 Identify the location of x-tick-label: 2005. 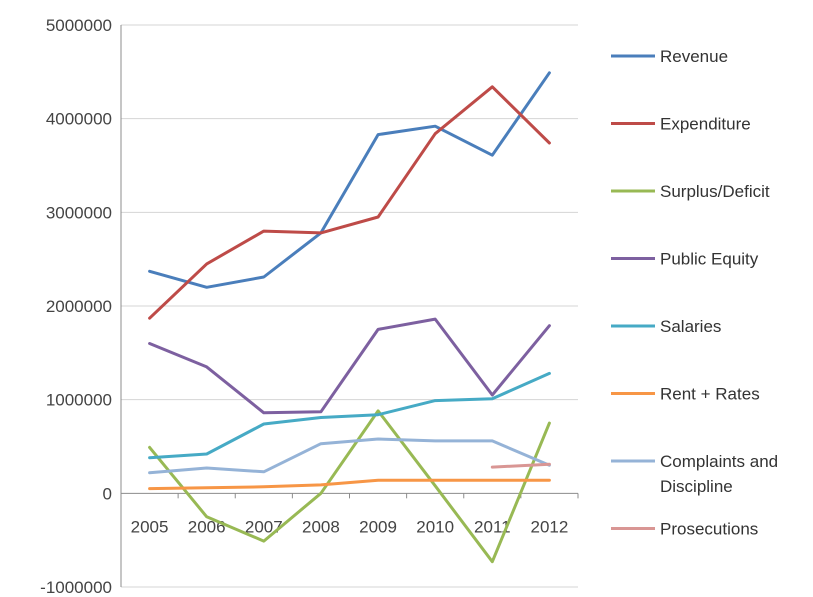
(150, 526).